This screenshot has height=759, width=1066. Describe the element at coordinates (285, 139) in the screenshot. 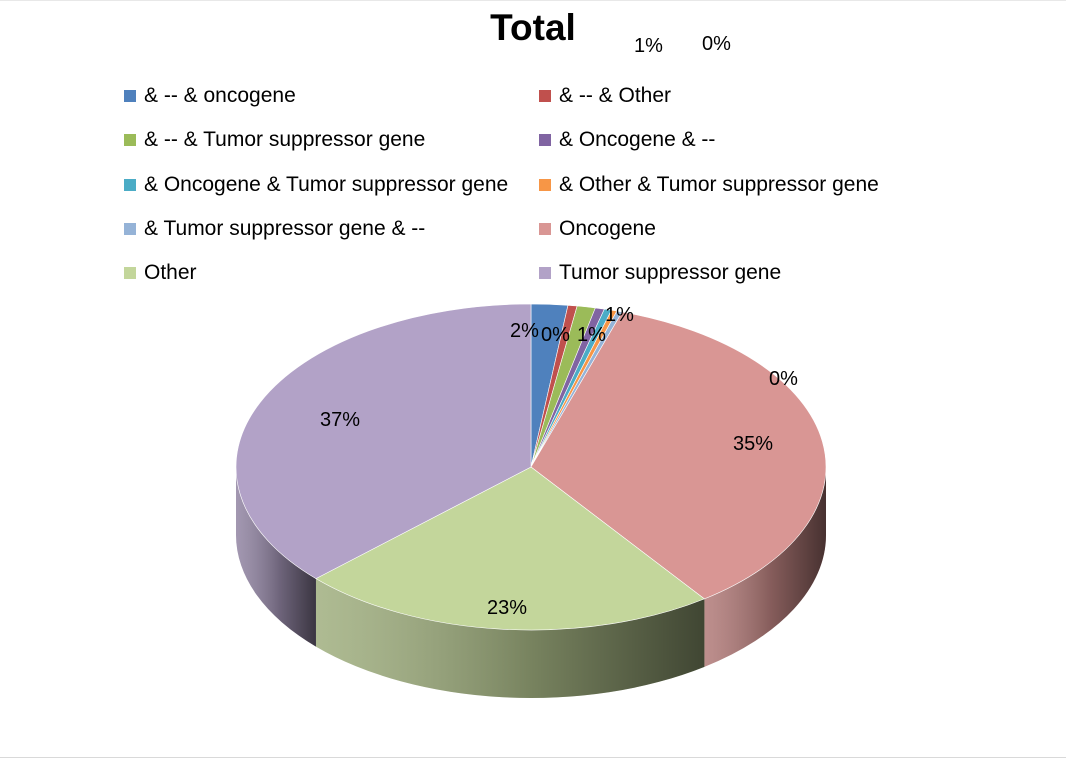

I see `legend-label: & -- & Tumor suppressor gene` at that location.